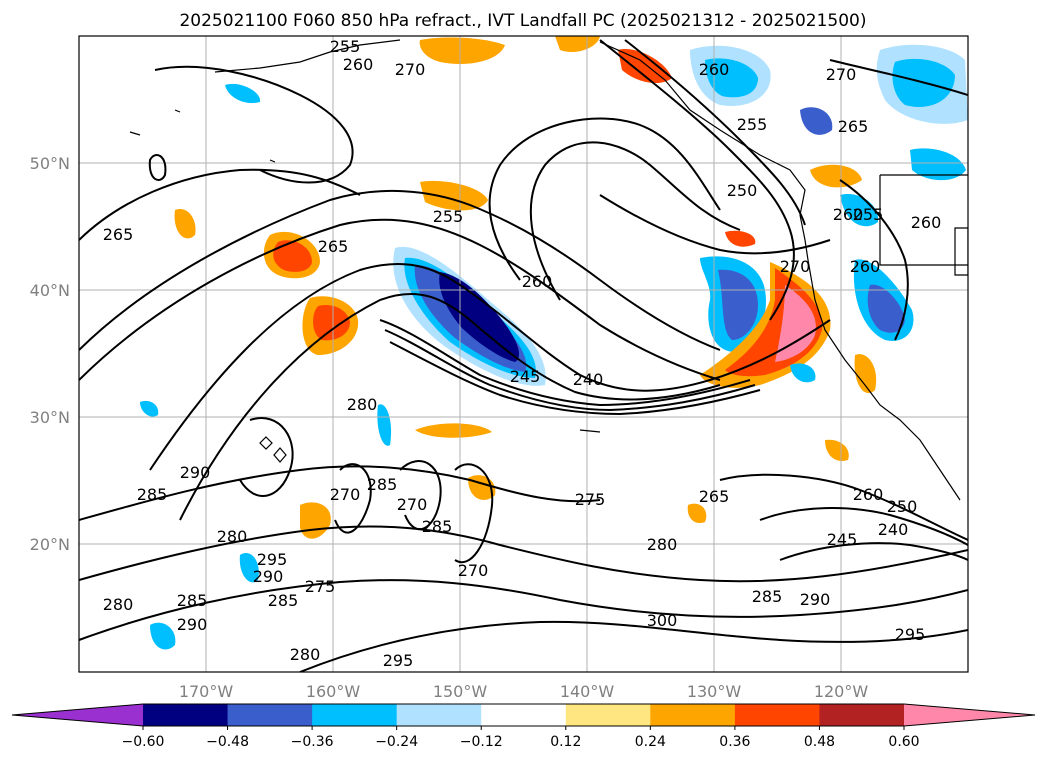 The height and width of the screenshot is (765, 1047). What do you see at coordinates (837, 450) in the screenshot?
I see `positive-field-e4` at bounding box center [837, 450].